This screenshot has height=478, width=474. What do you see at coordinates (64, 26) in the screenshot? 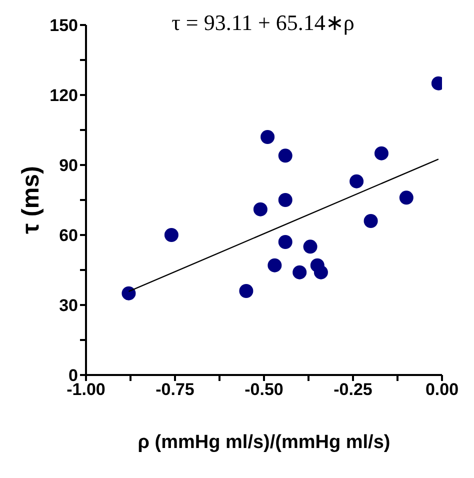
I see `y-tick-label: 150` at bounding box center [64, 26].